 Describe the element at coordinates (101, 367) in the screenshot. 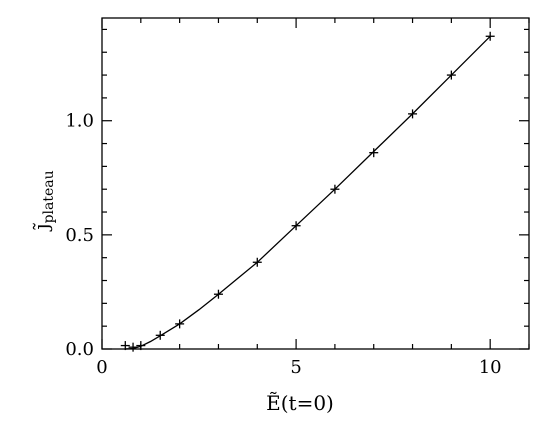

I see `x-tick-label: 0` at that location.